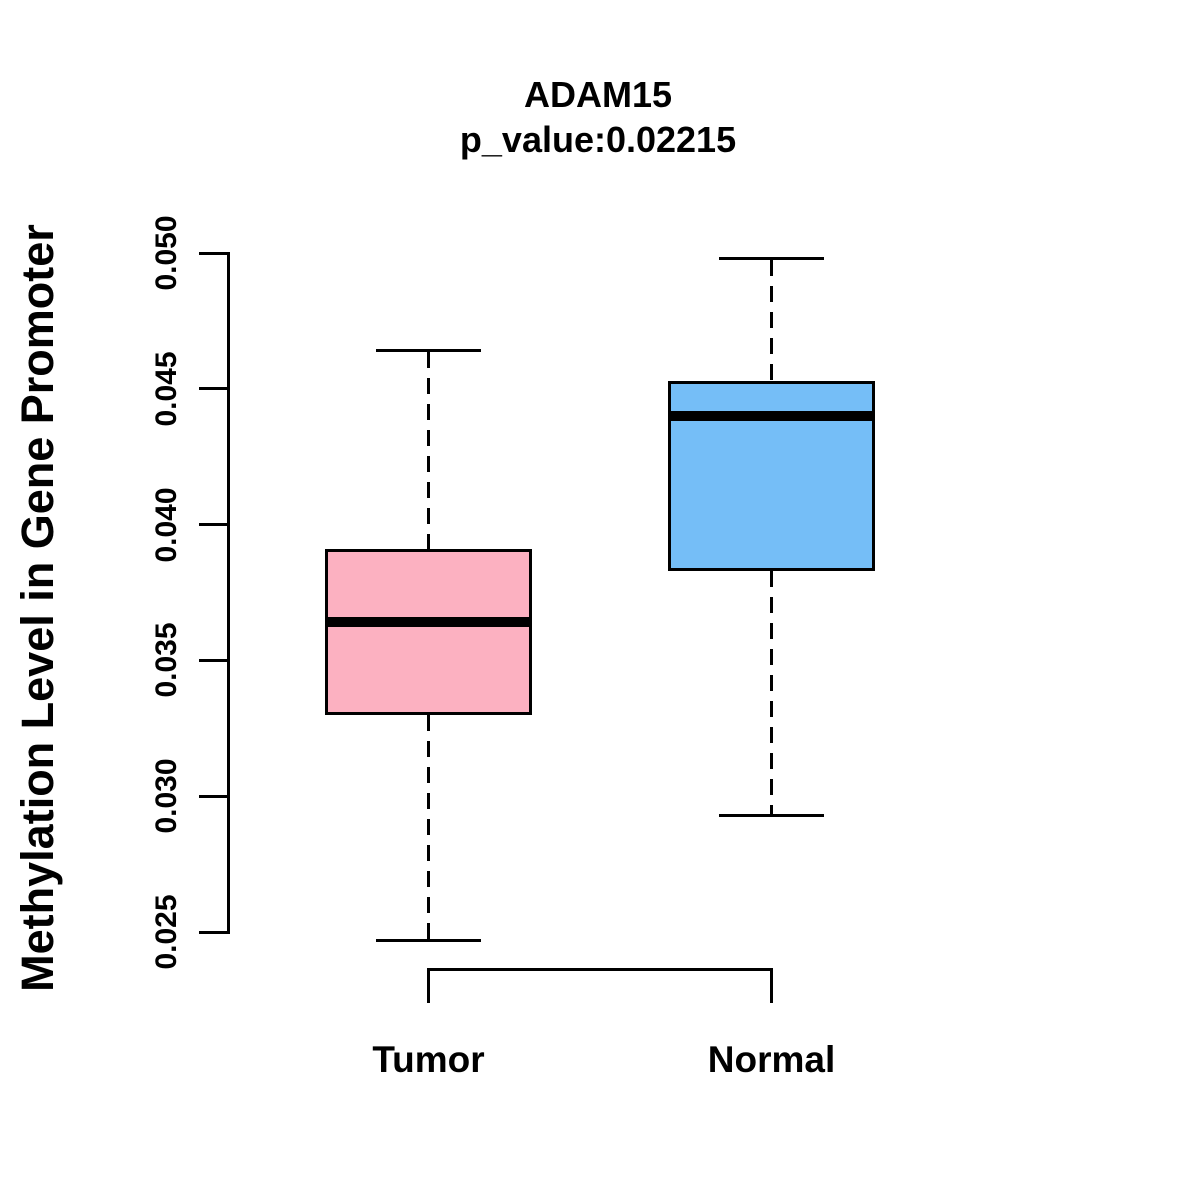 This screenshot has height=1200, width=1200. What do you see at coordinates (771, 1059) in the screenshot?
I see `x-category-label: Normal` at bounding box center [771, 1059].